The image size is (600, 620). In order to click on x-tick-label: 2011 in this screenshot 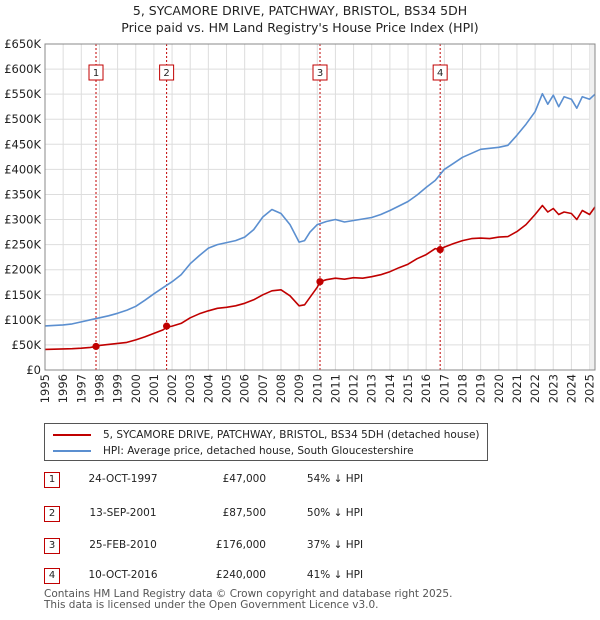, I will do `click(335, 388)`.